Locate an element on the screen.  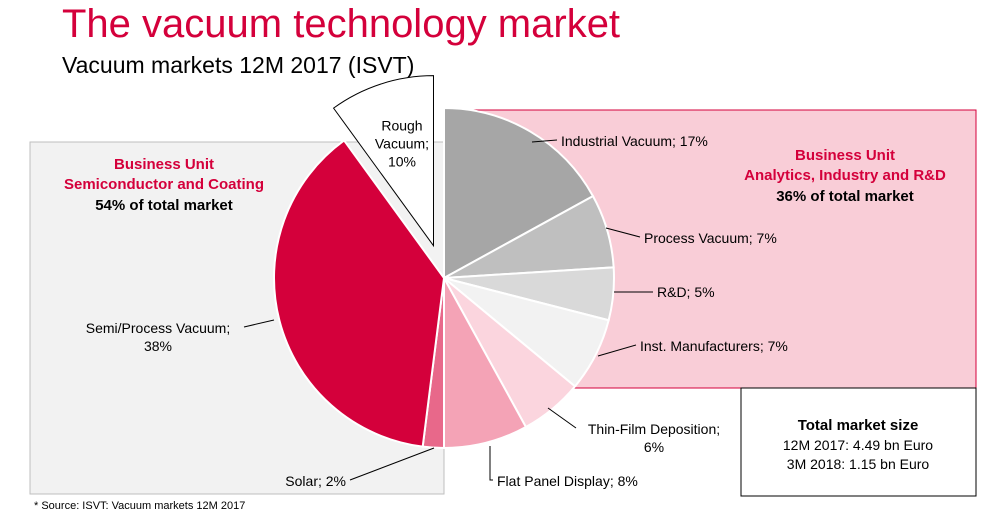
analytics-unit-share: 36% of total market is located at coordinates (845, 196).